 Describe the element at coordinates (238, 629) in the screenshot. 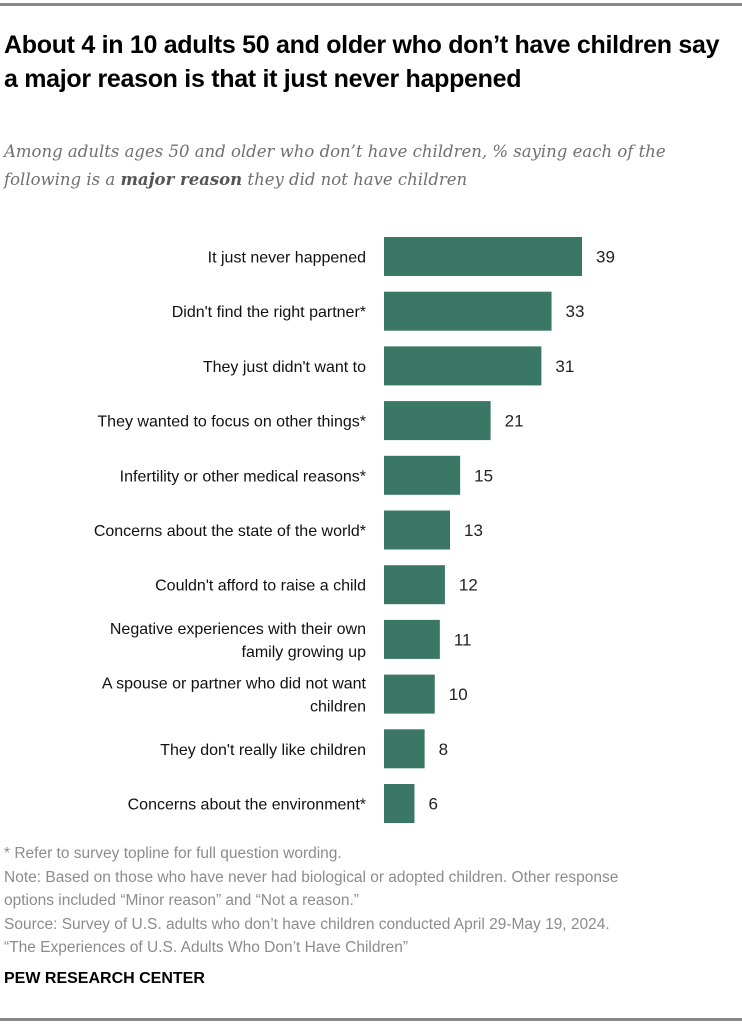

I see `category-label-line: Negative experiences with their own` at that location.